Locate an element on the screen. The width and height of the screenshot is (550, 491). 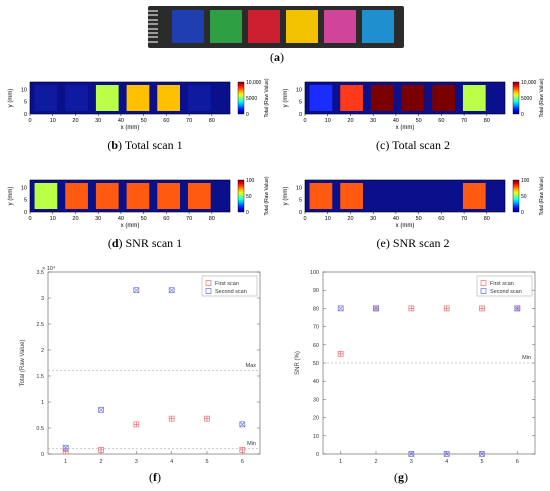
y-tick-label: 1.5 is located at coordinates (40, 377).